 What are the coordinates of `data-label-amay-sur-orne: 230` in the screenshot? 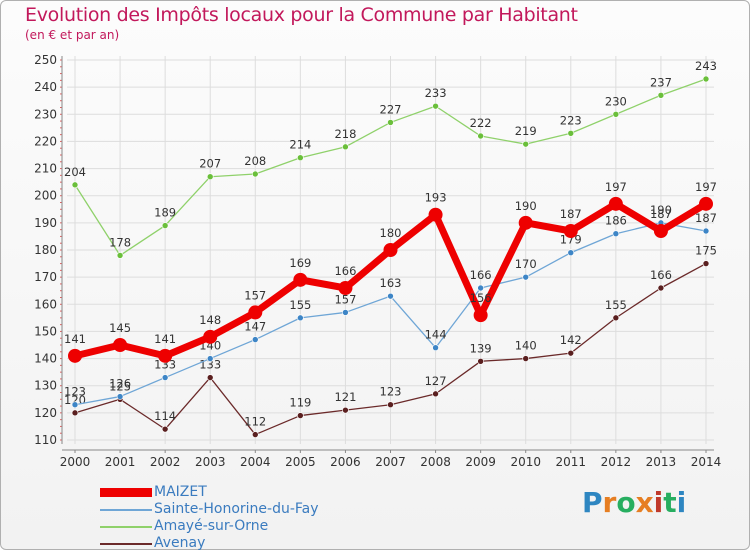 It's located at (616, 101).